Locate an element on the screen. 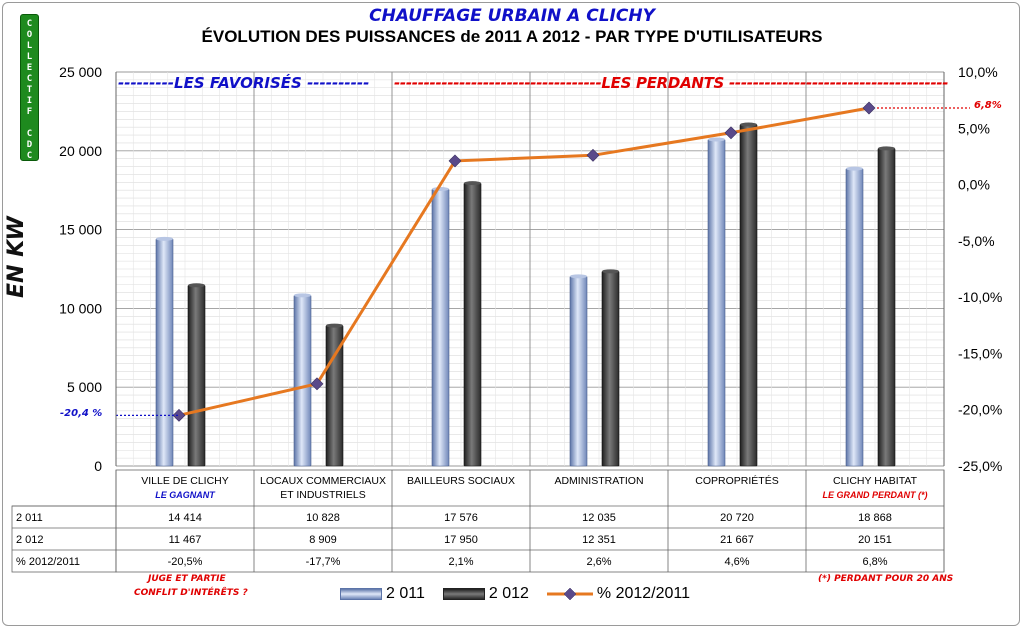 This screenshot has width=1024, height=630. y2-tick-label: 5,0% is located at coordinates (974, 128).